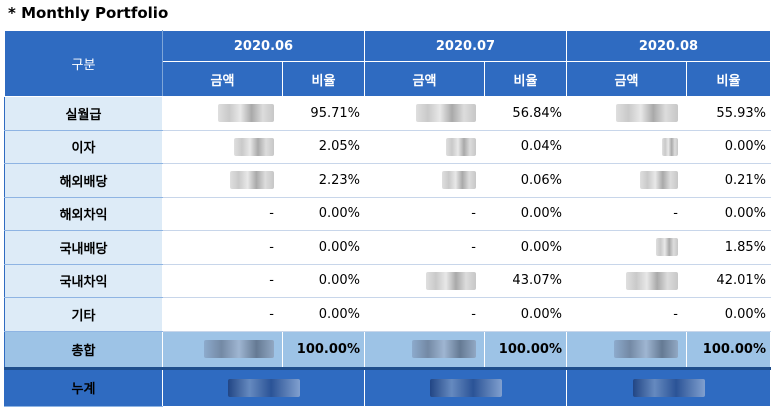 The height and width of the screenshot is (413, 773). What do you see at coordinates (668, 46) in the screenshot?
I see `month-header-3: 2020.08` at bounding box center [668, 46].